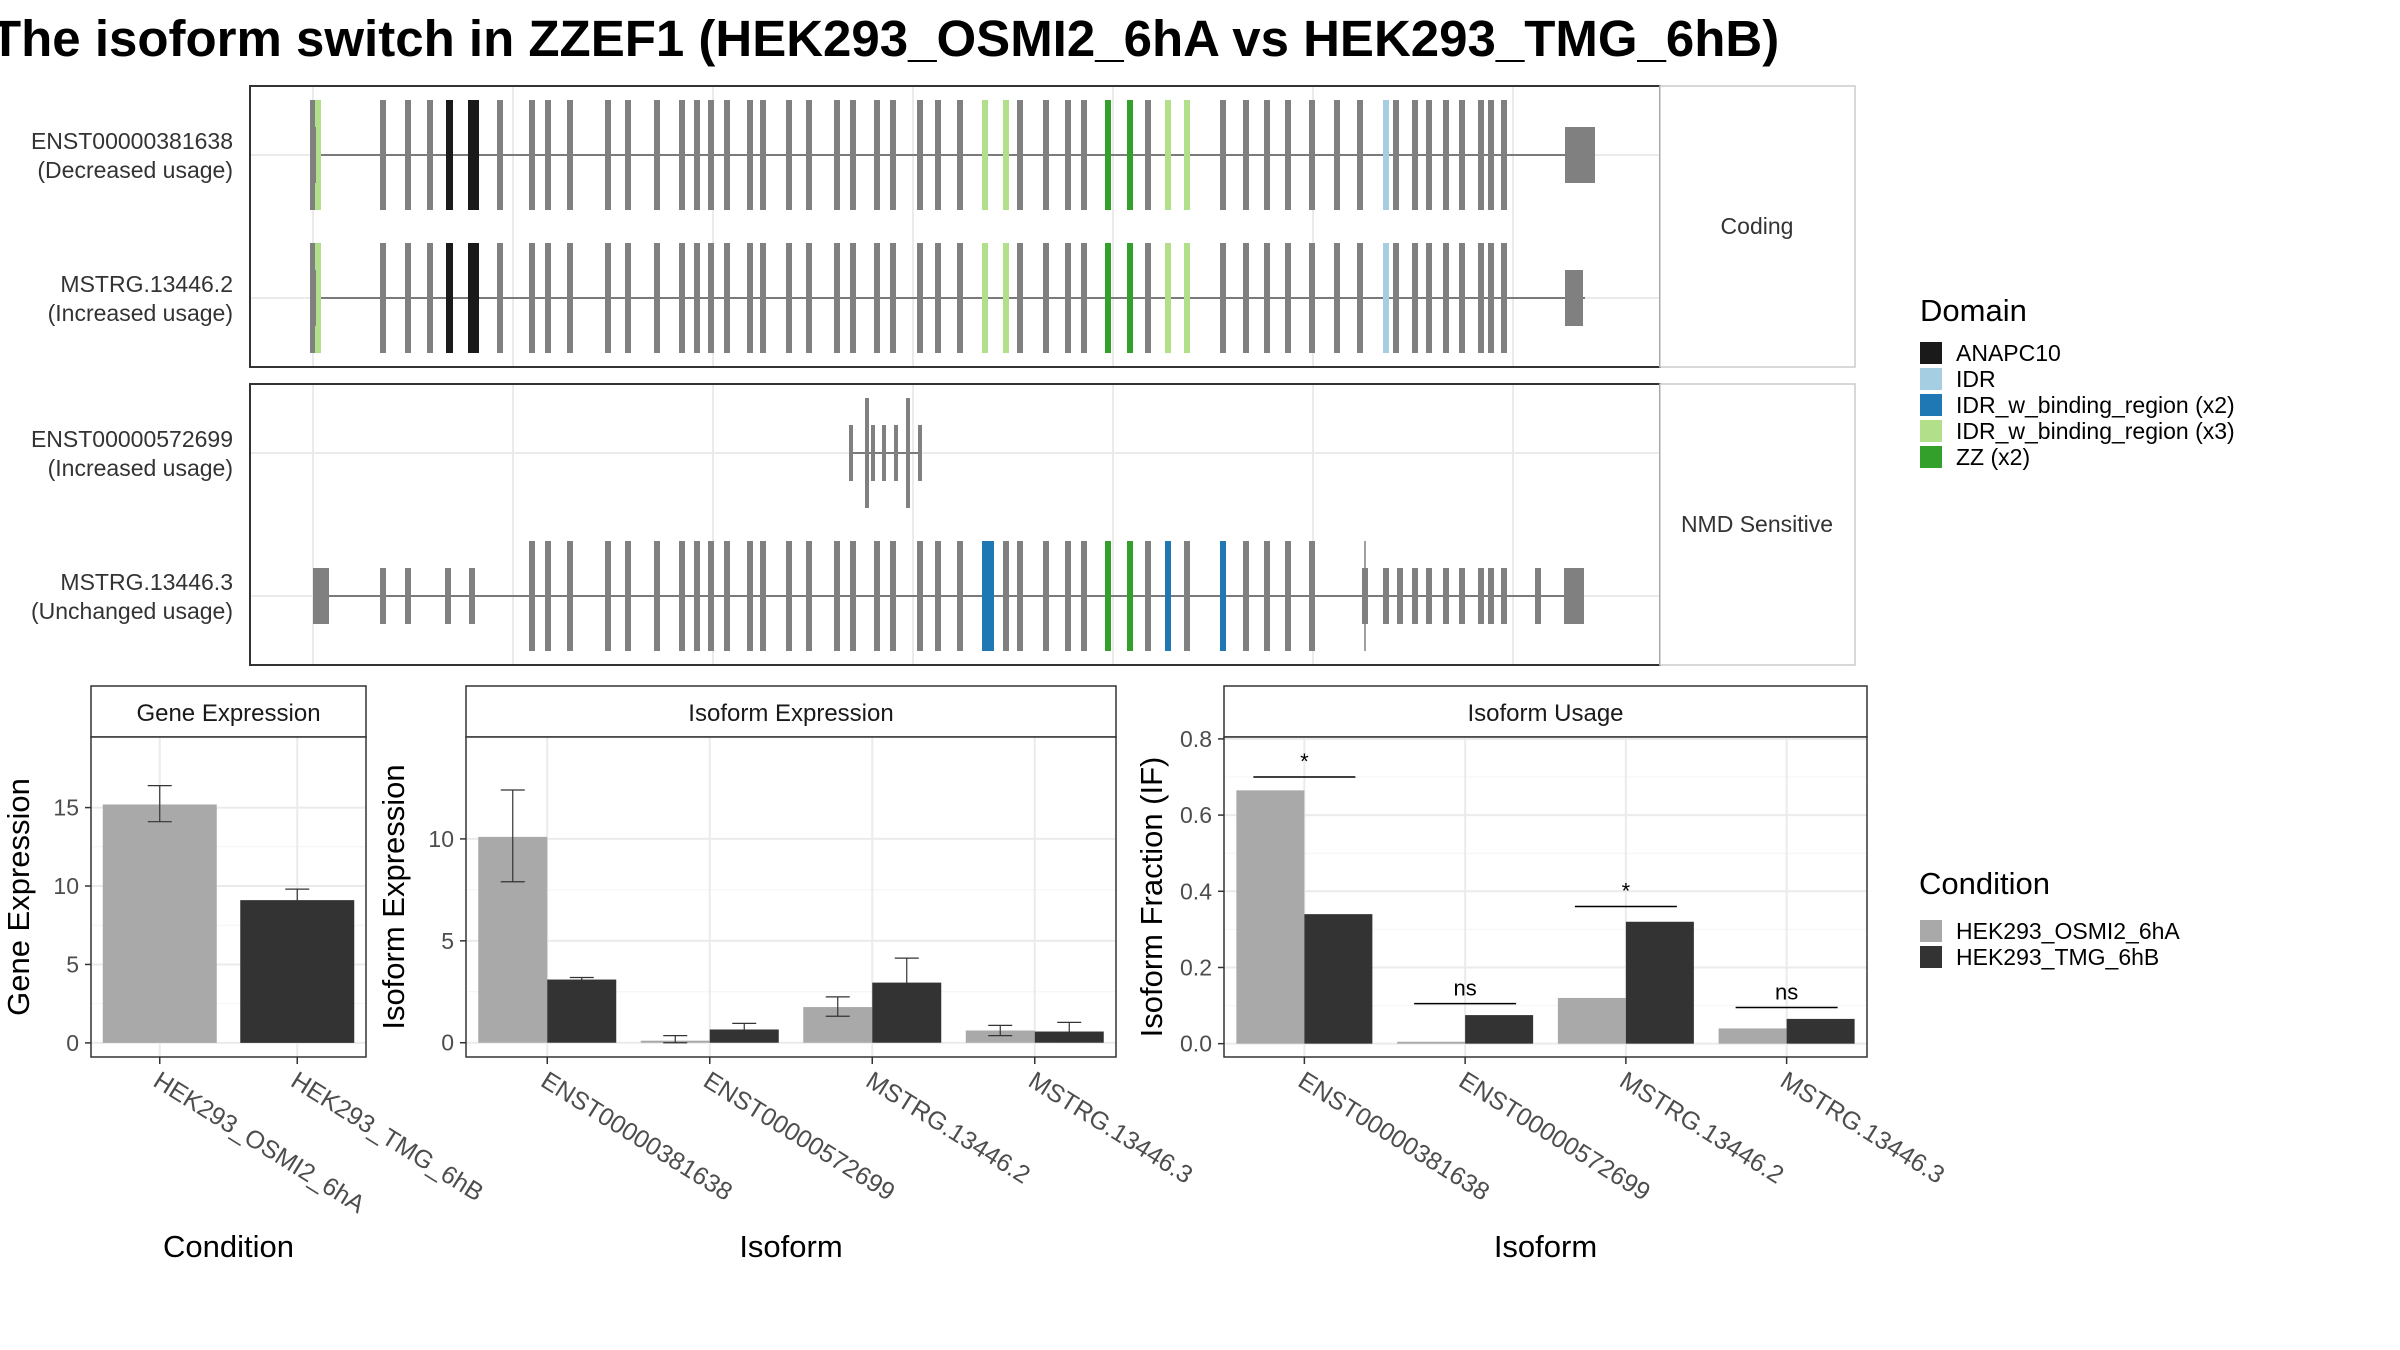  Describe the element at coordinates (1196, 739) in the screenshot. I see `y-tick-label: 0.8` at that location.